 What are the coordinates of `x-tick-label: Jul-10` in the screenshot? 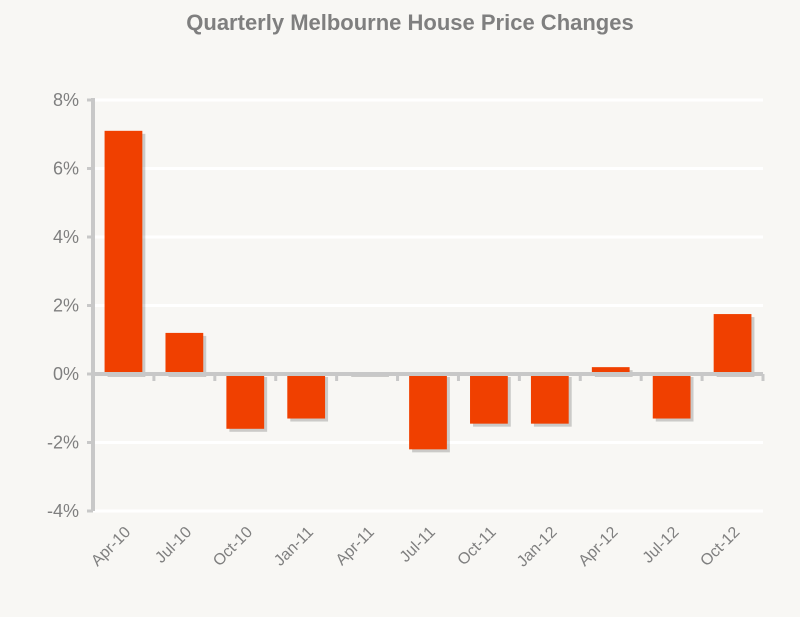 It's located at (173, 545).